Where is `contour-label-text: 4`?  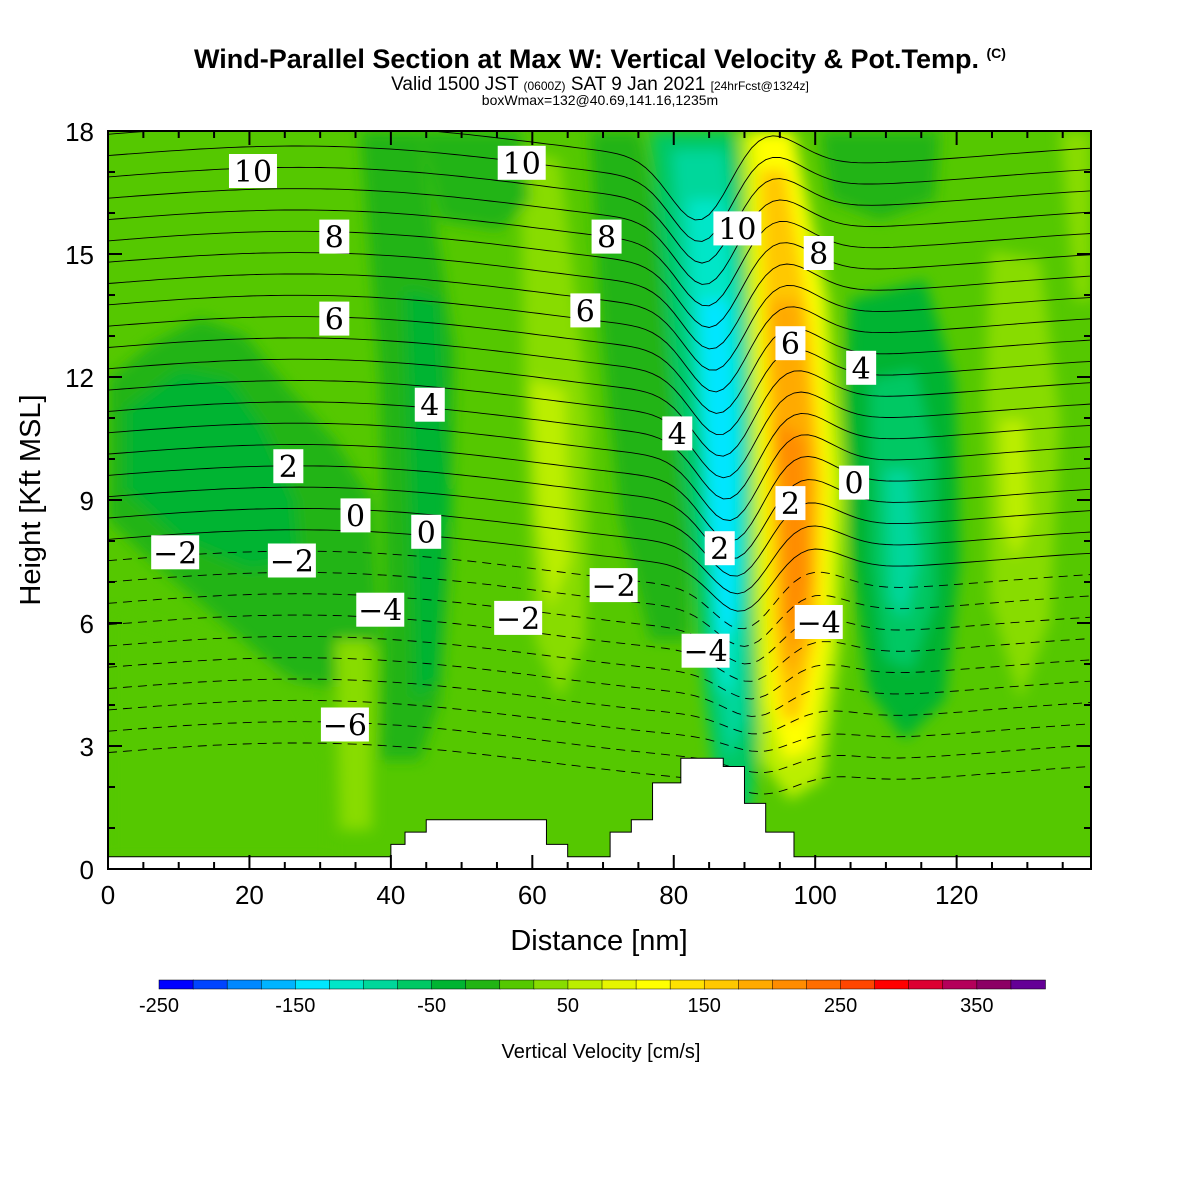 contour-label-text: 4 is located at coordinates (861, 369).